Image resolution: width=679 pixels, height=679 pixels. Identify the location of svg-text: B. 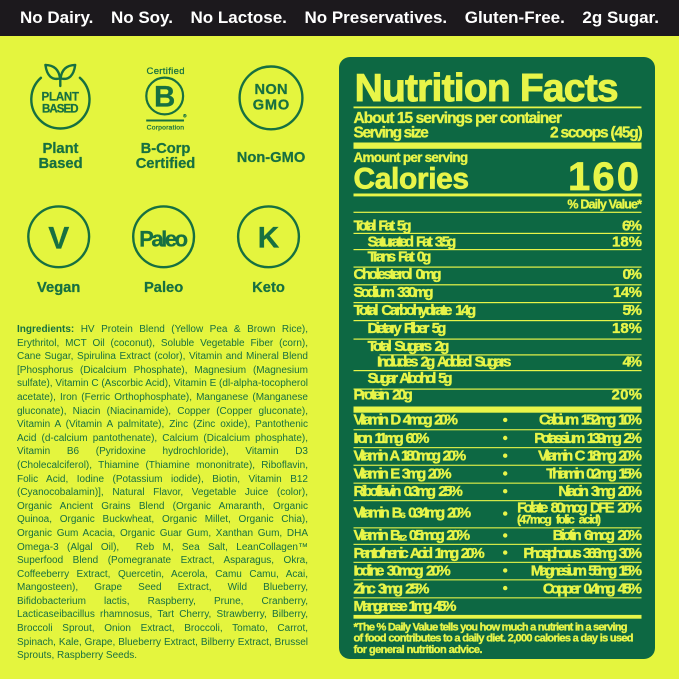
(164, 97).